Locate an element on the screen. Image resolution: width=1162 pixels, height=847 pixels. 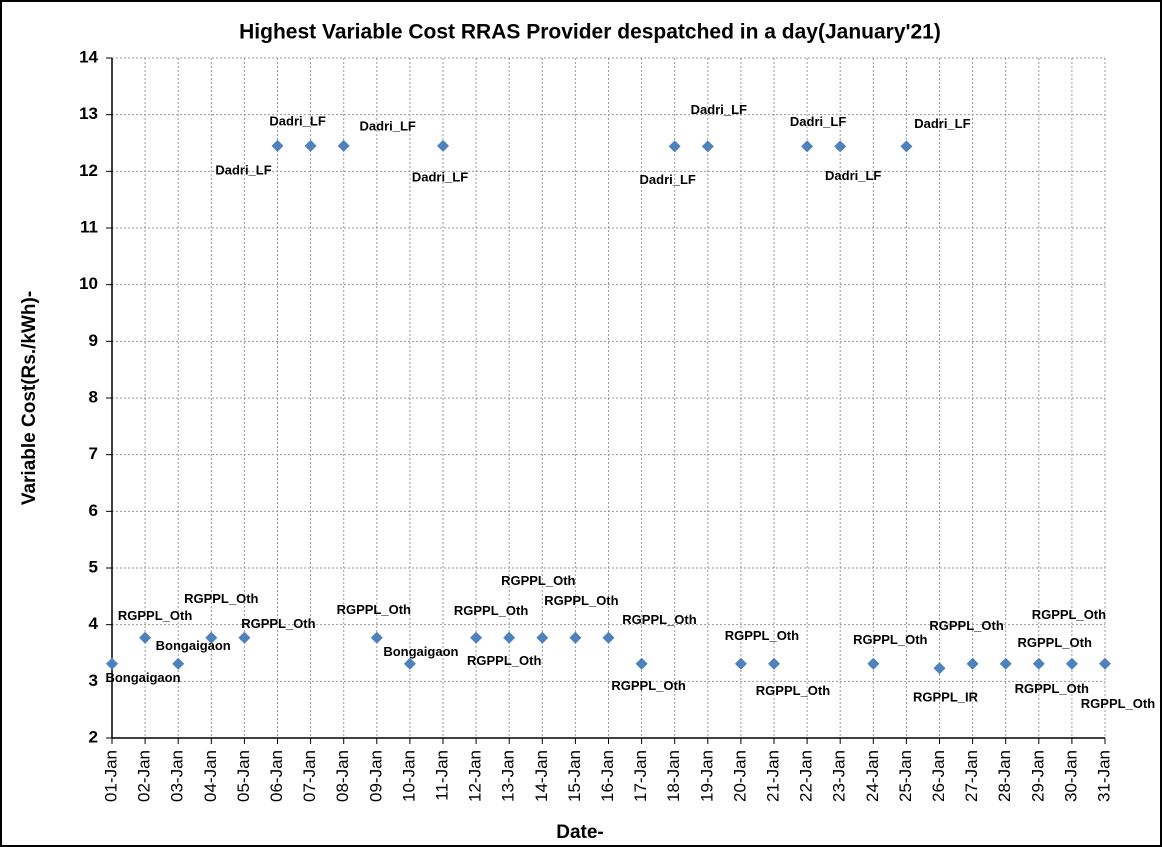
x-tick-label: 14-Jan is located at coordinates (541, 776).